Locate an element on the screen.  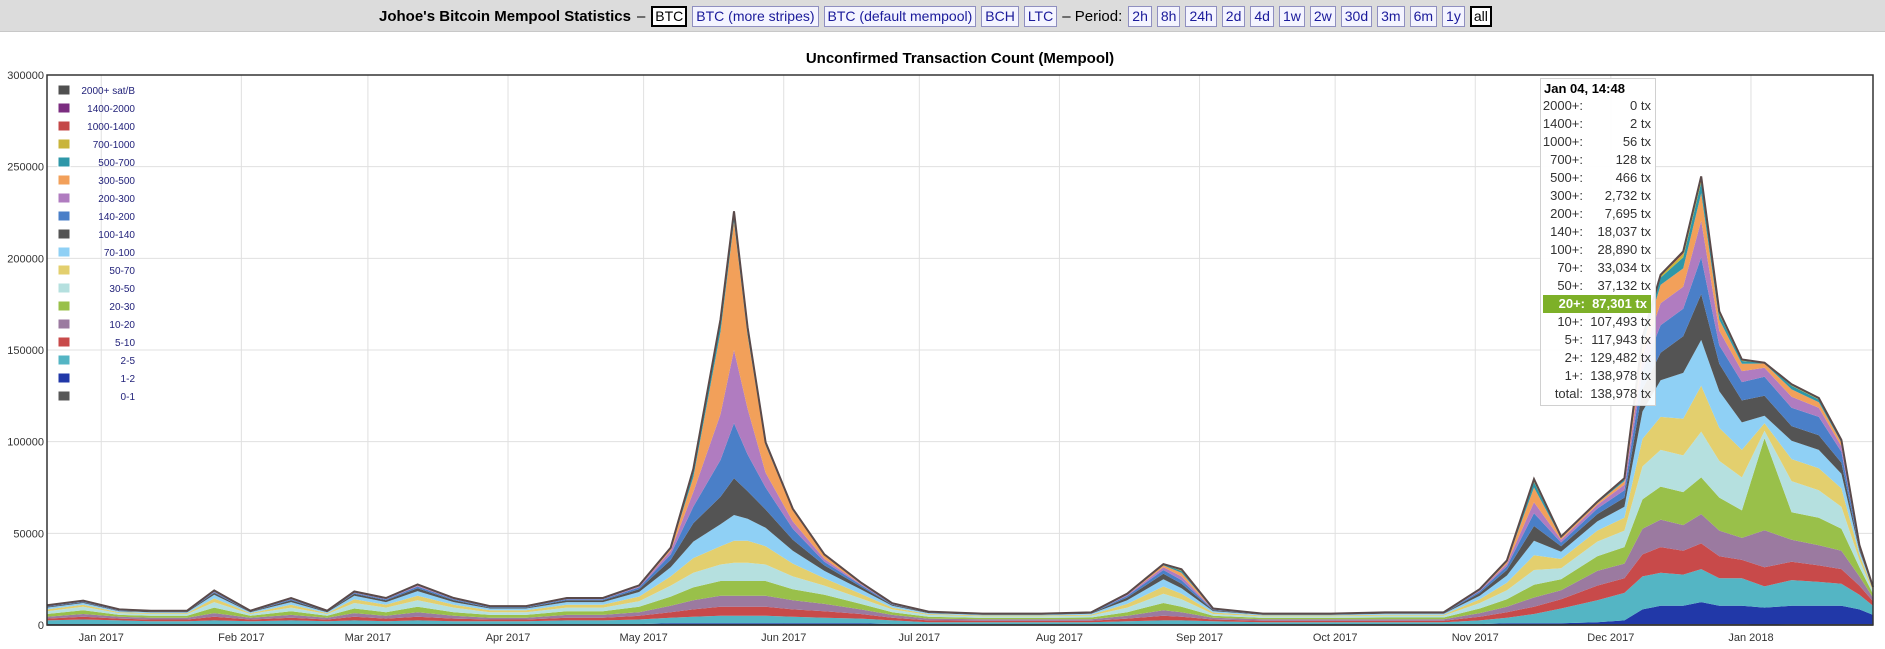
x-tick-label: Jan 2017 is located at coordinates (101, 638).